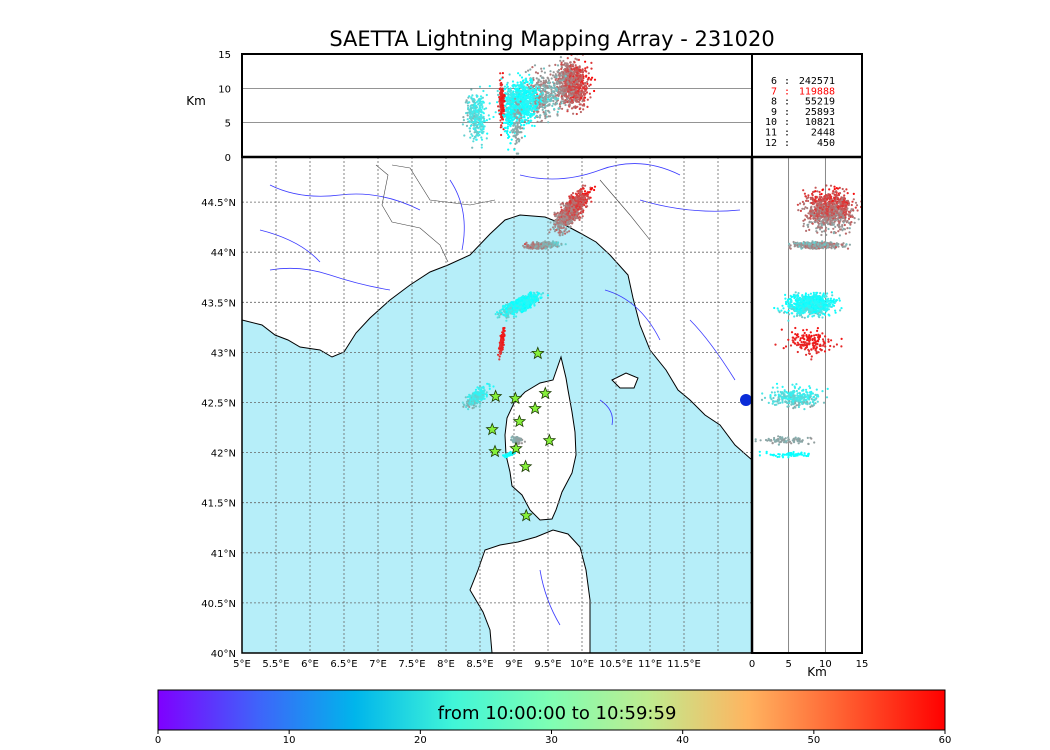 This screenshot has height=750, width=1050. What do you see at coordinates (606, 412) in the screenshot?
I see `river-line` at bounding box center [606, 412].